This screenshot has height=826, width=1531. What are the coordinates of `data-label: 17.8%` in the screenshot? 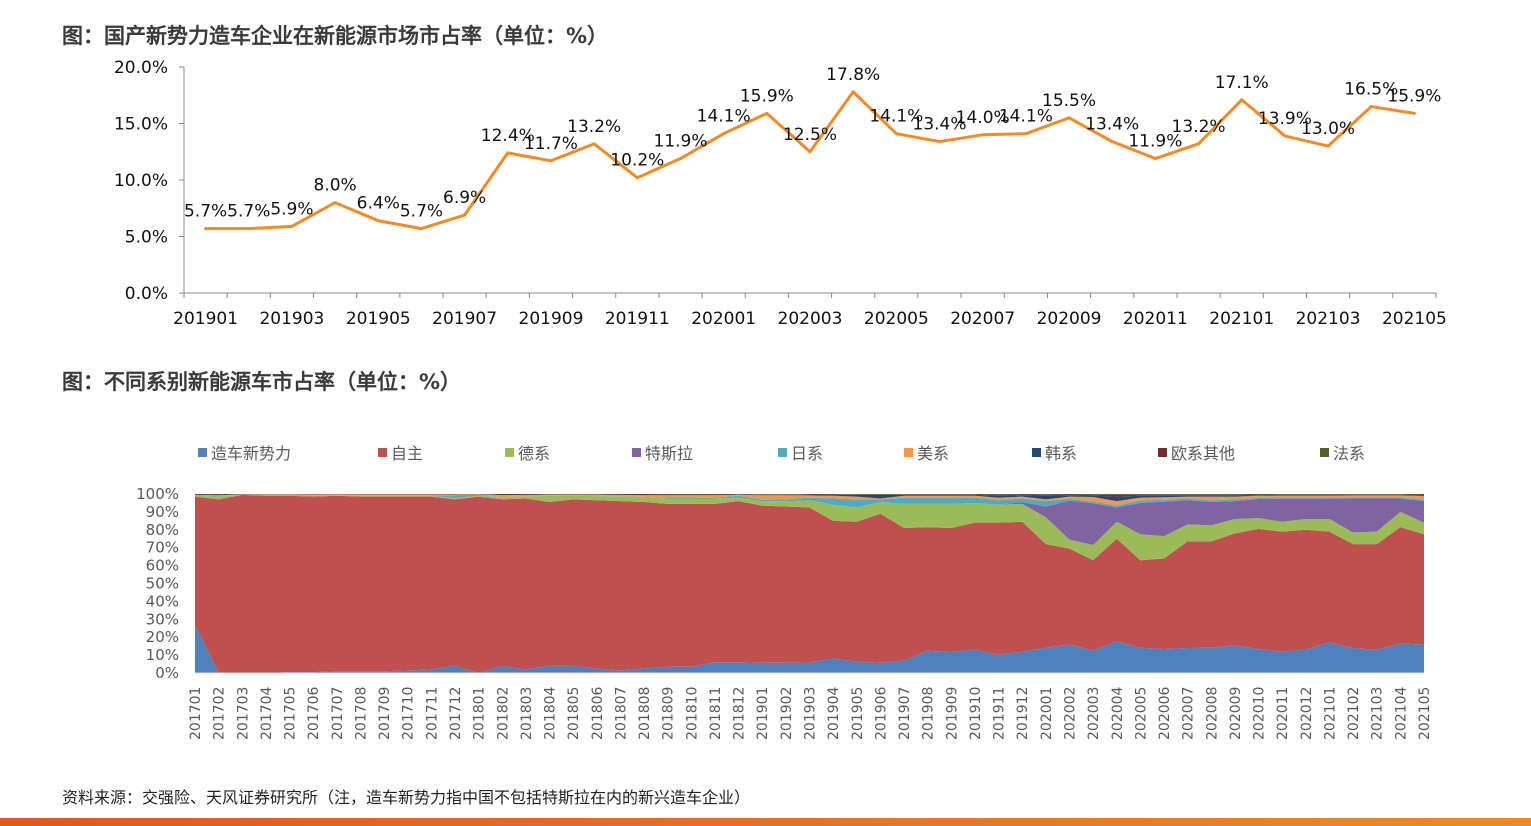 It's located at (853, 75).